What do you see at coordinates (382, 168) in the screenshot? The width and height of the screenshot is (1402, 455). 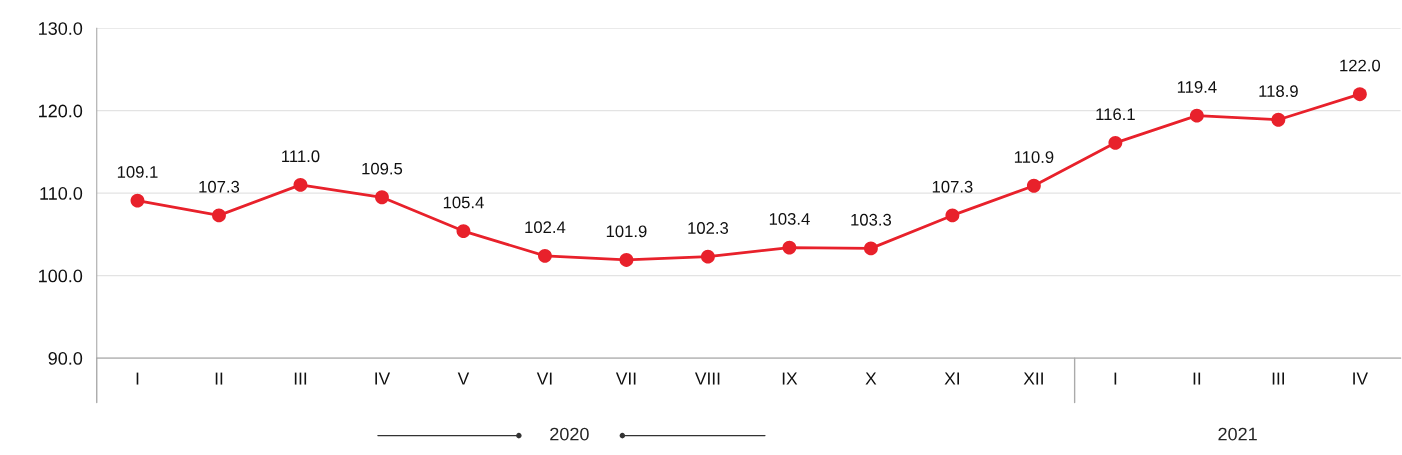 I see `data-label: 109.5` at bounding box center [382, 168].